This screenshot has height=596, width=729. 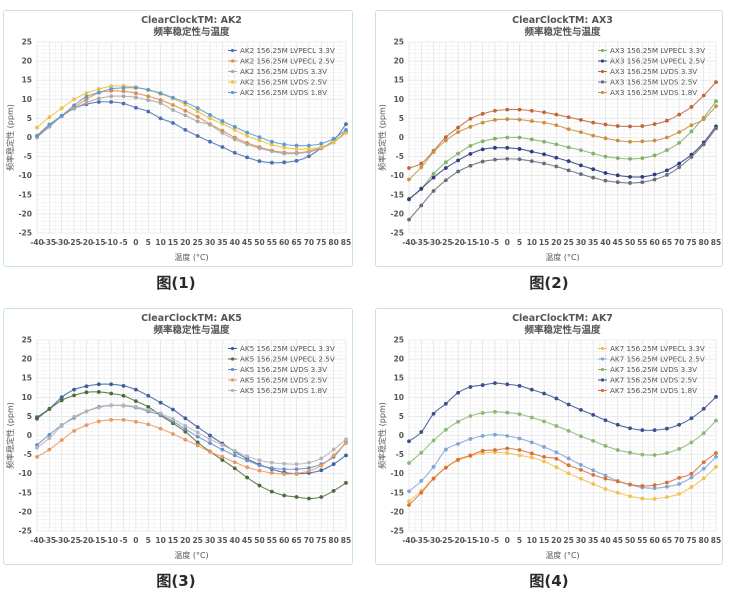 What do you see at coordinates (657, 348) in the screenshot?
I see `legend-label: AK7 156.25M LVPECL 3.3V` at bounding box center [657, 348].